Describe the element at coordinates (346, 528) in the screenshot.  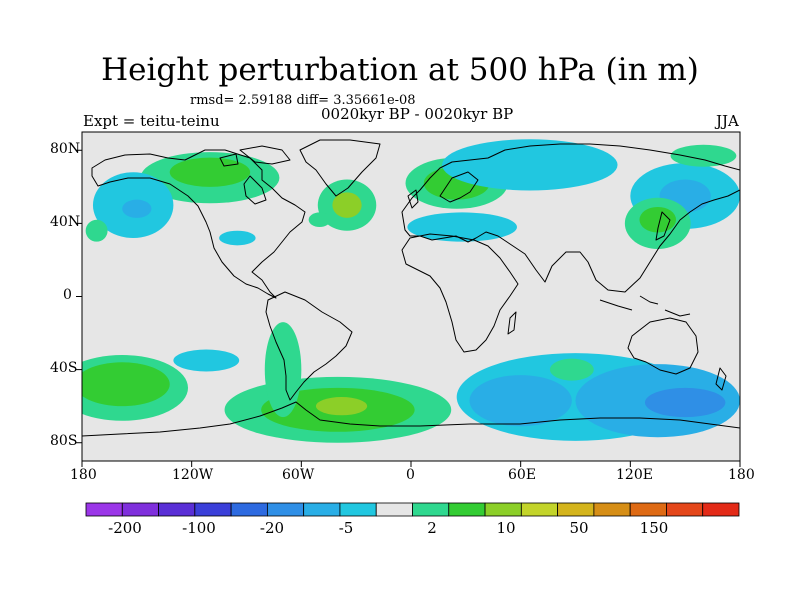
I see `colorbar-label: -5` at that location.